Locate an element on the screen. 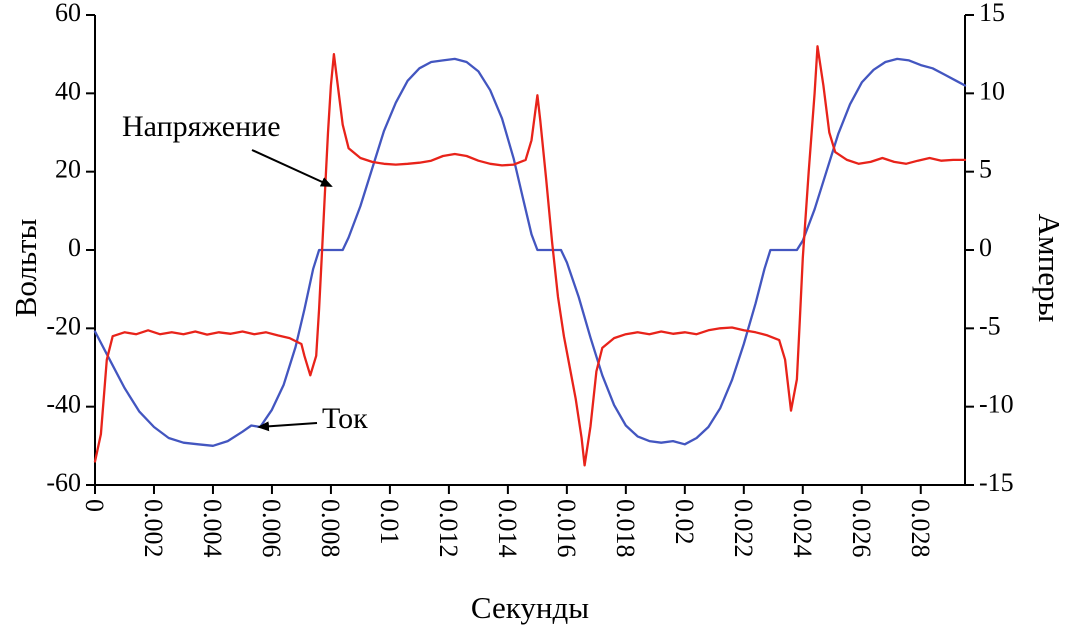 This screenshot has width=1075, height=637. y-left-tick-label: 20 is located at coordinates (68, 169).